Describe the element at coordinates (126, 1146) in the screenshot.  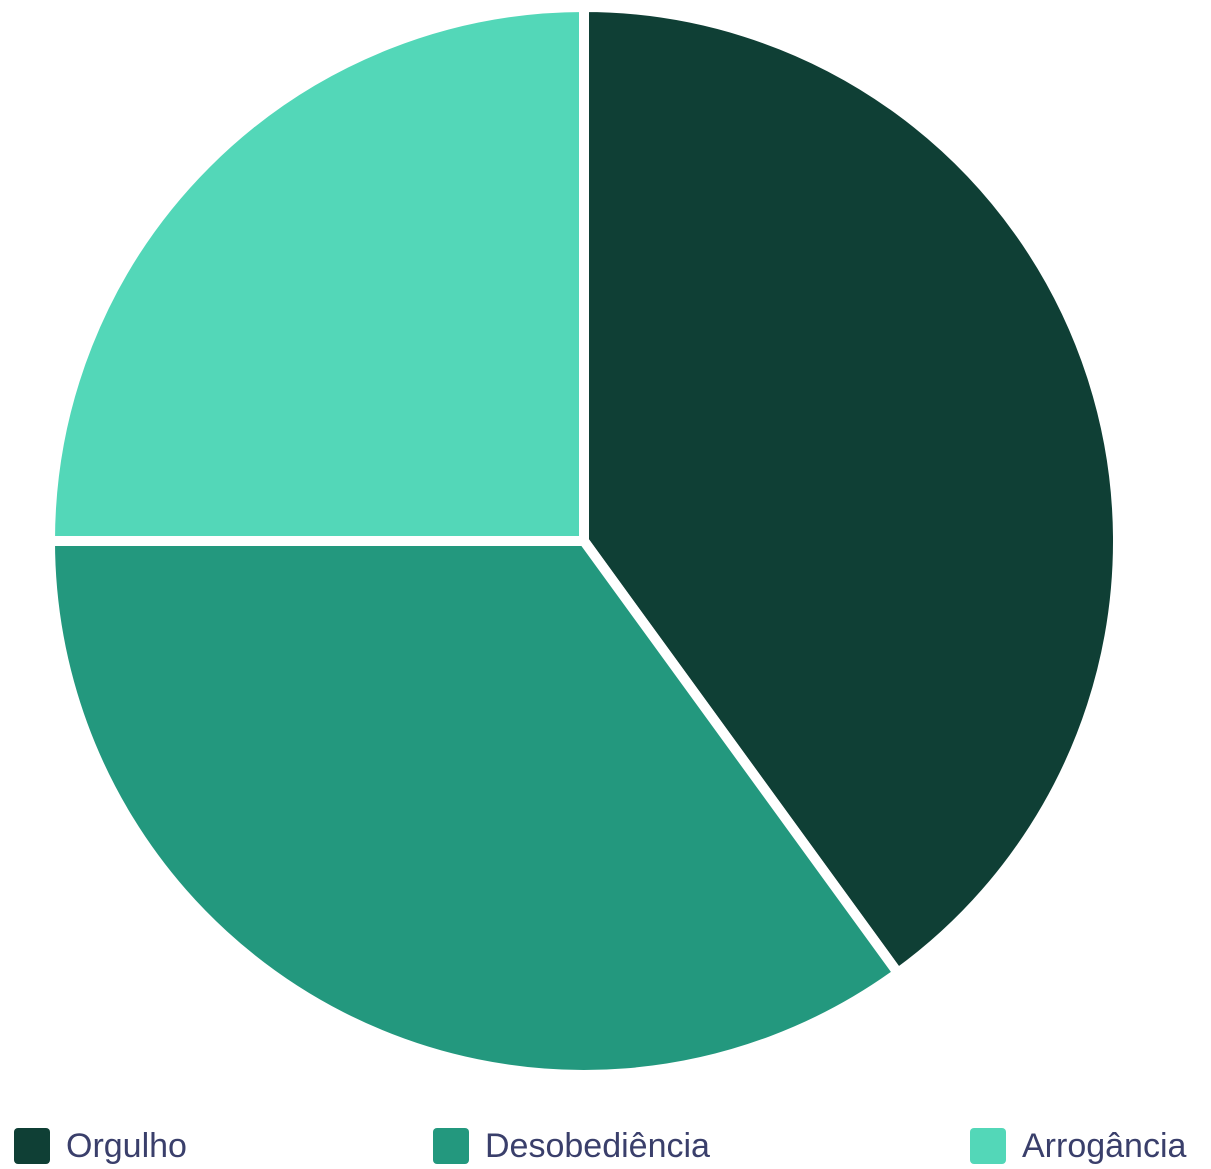
I see `legend-label-orgulho: Orgulho` at that location.